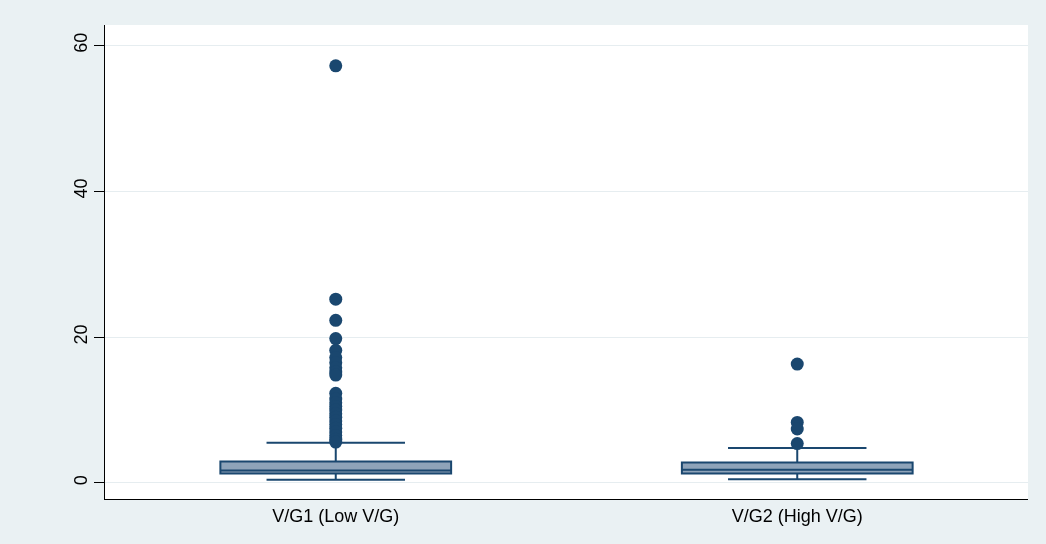  What do you see at coordinates (336, 515) in the screenshot?
I see `x-tick-label: V/G1 (Low V/G)` at bounding box center [336, 515].